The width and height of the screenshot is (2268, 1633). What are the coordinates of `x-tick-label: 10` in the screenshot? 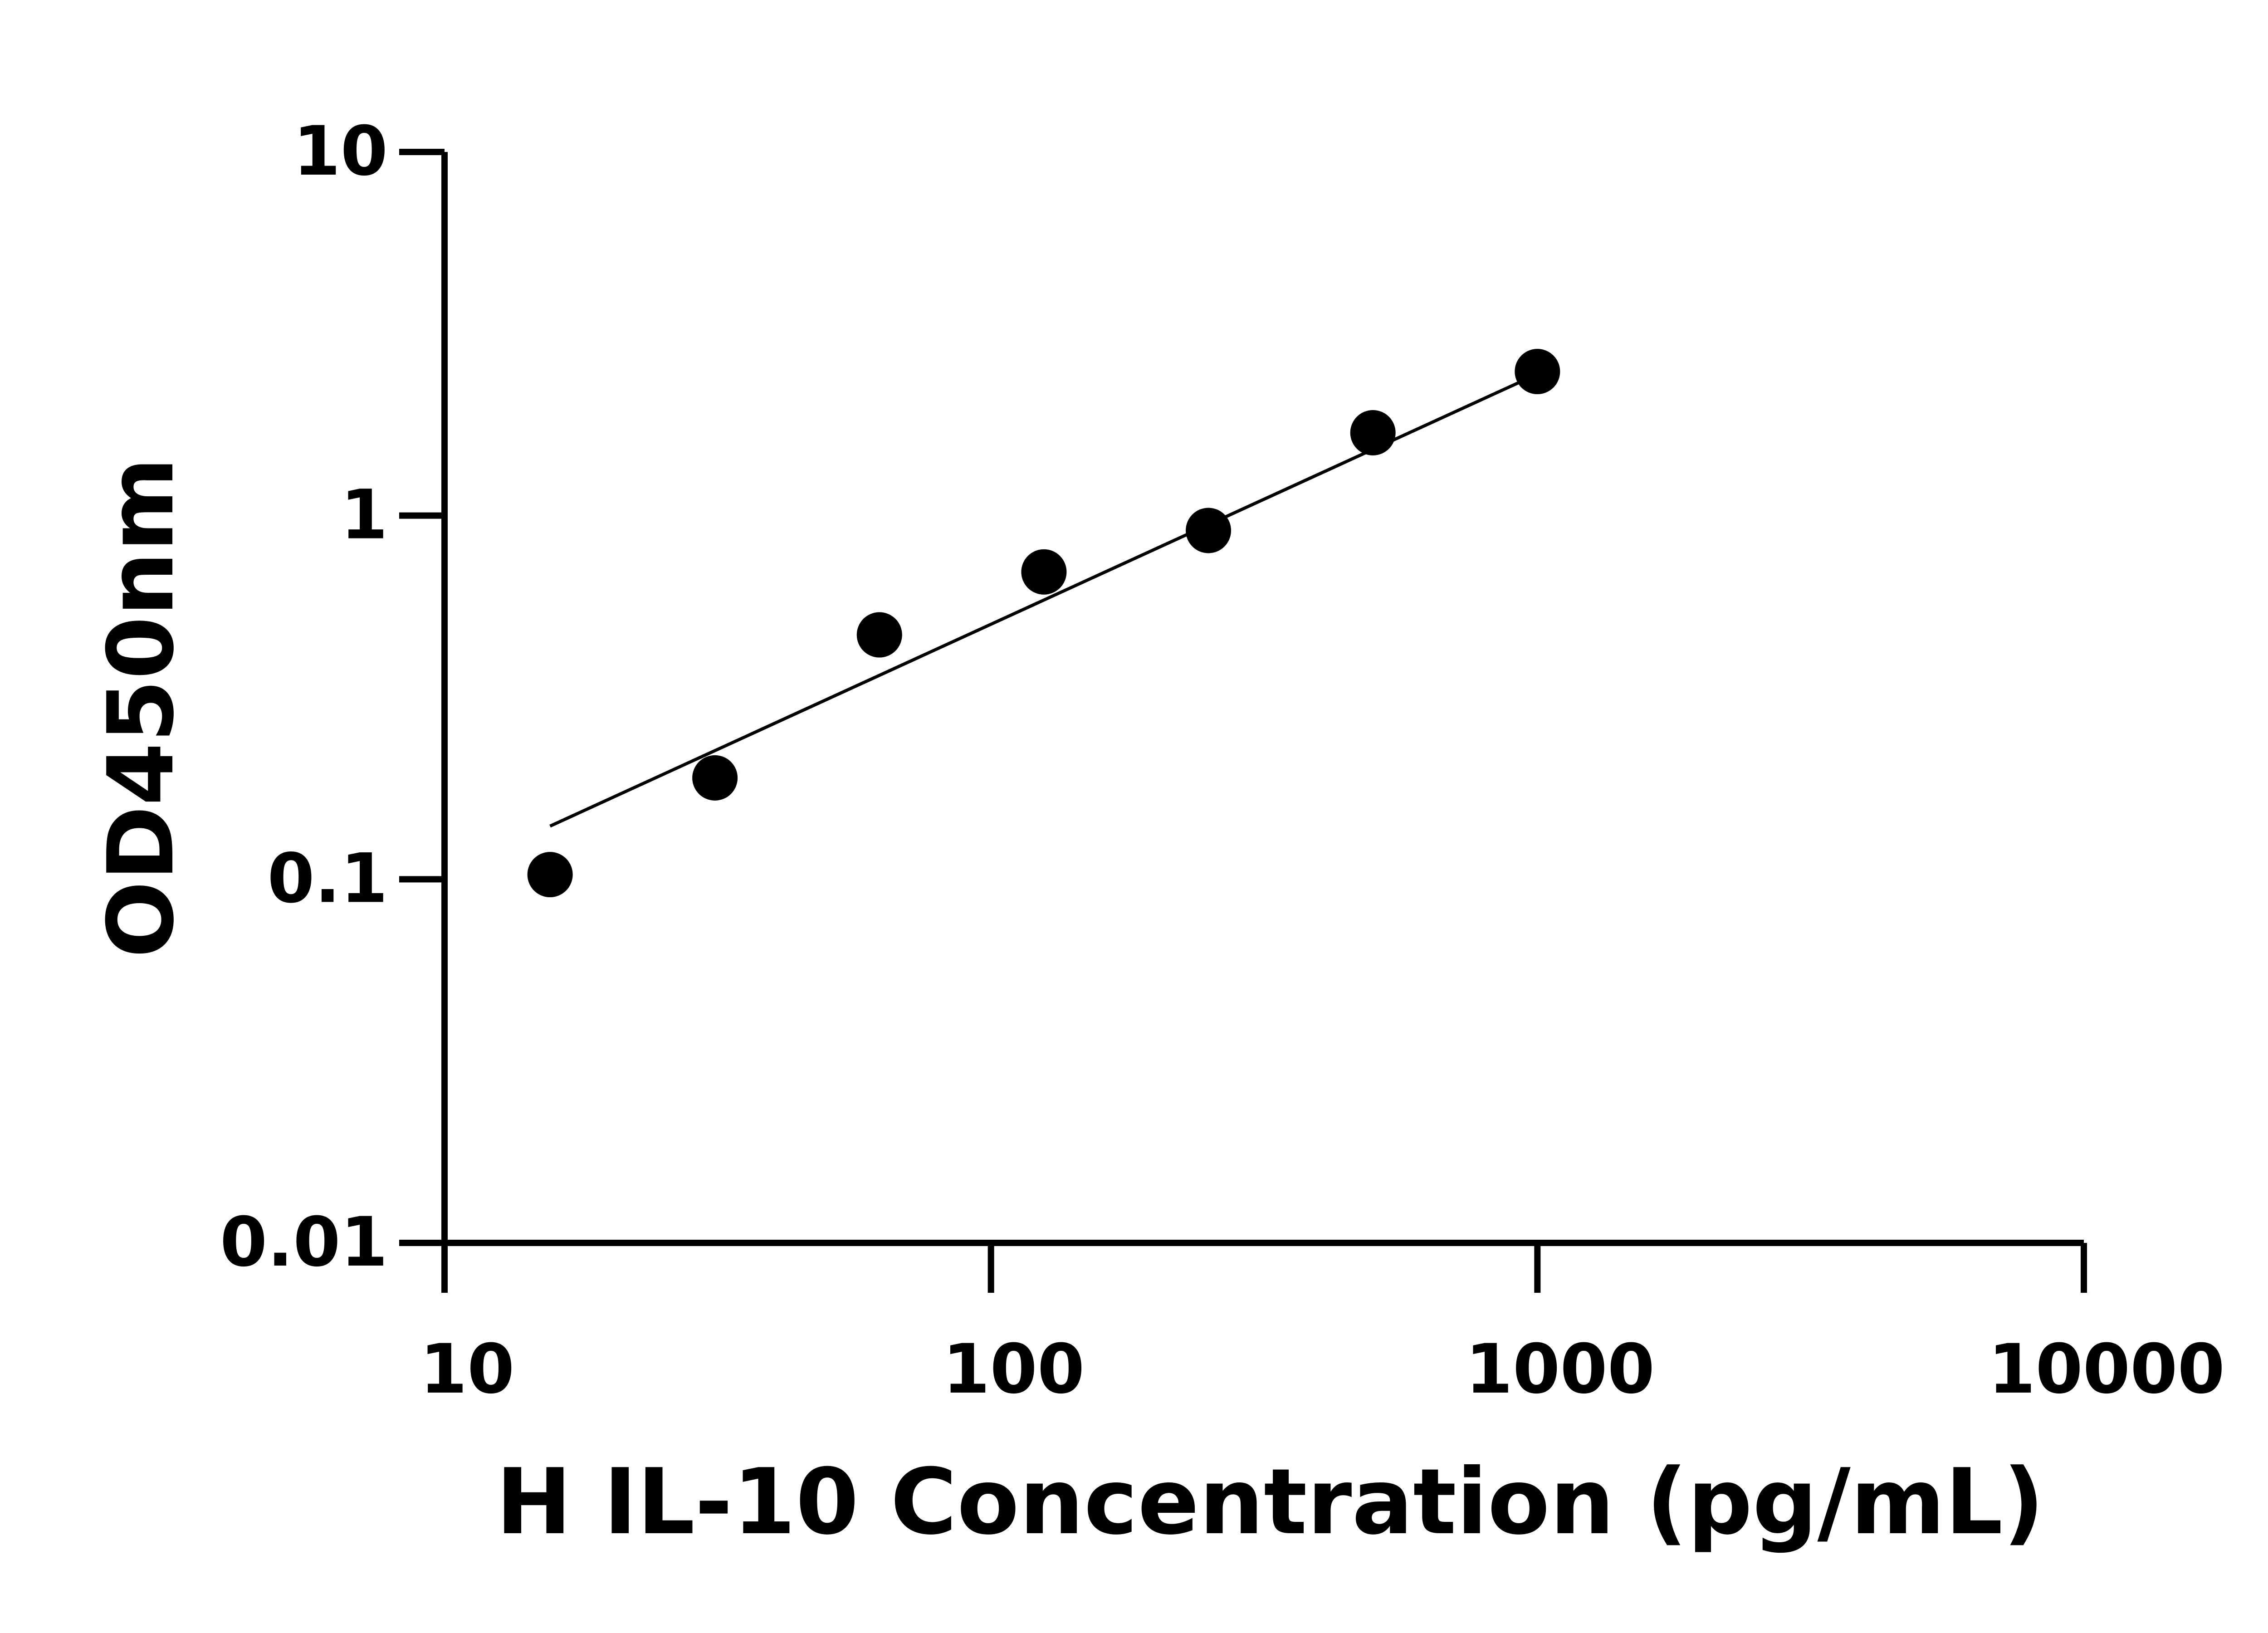 It's located at (468, 1369).